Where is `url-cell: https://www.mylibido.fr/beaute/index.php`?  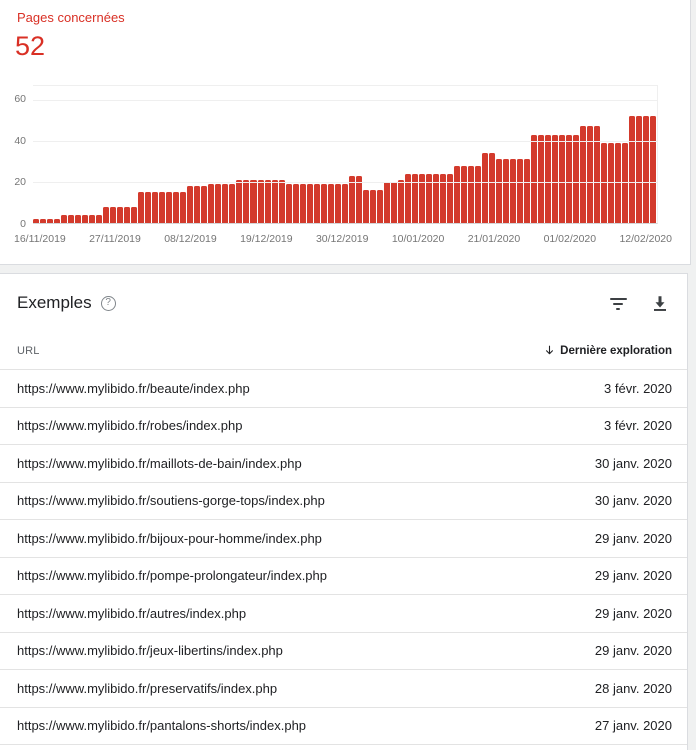 url-cell: https://www.mylibido.fr/beaute/index.php is located at coordinates (133, 388).